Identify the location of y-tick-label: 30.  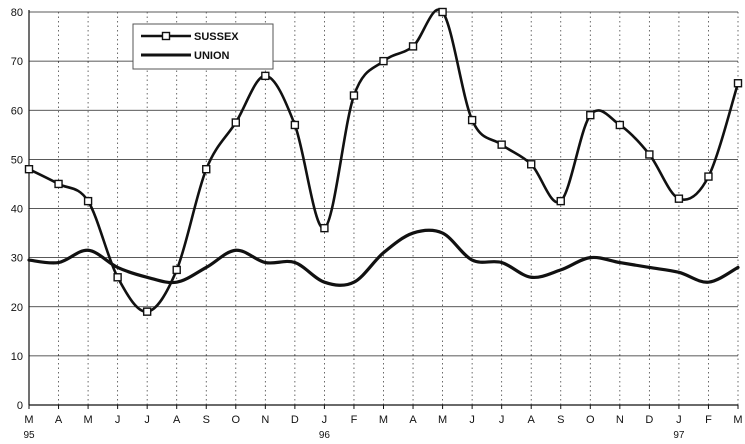
(17, 259).